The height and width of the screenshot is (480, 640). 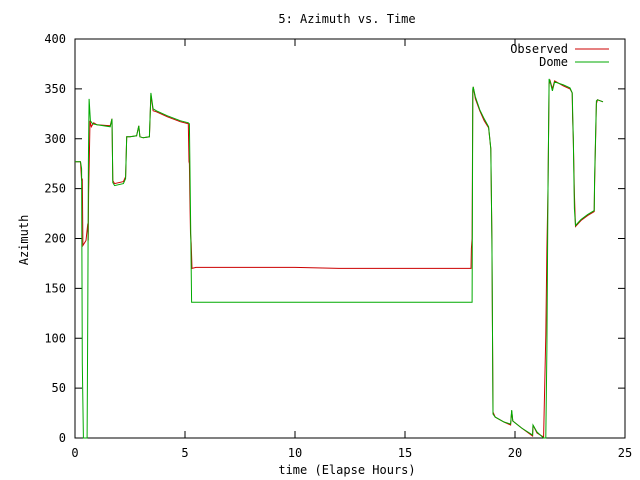 What do you see at coordinates (55, 39) in the screenshot?
I see `y-tick-label: 400` at bounding box center [55, 39].